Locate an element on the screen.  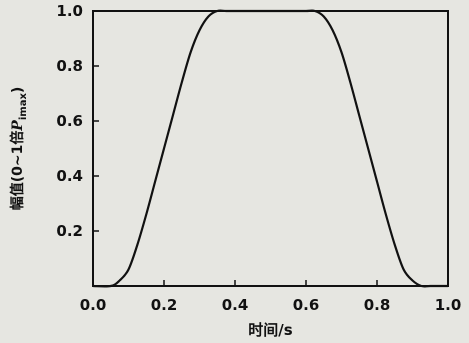
y-tick-label: 0.8 is located at coordinates (69, 66).